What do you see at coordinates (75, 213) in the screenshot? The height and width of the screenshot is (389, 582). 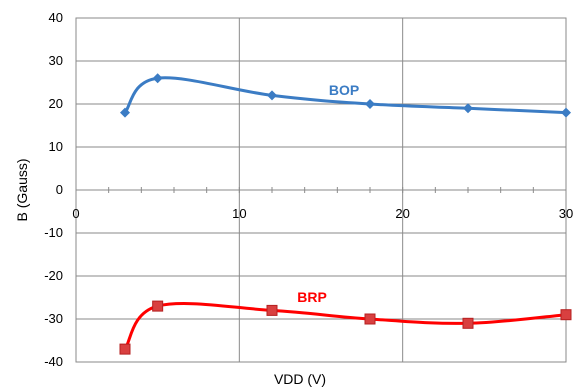 I see `x-tick-label: 0` at bounding box center [75, 213].